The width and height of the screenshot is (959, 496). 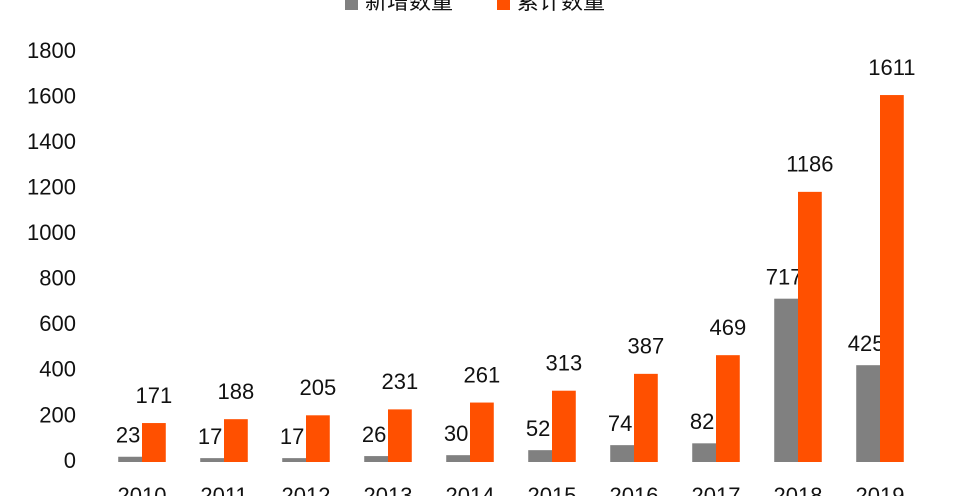 What do you see at coordinates (866, 343) in the screenshot?
I see `data-label: 425` at bounding box center [866, 343].